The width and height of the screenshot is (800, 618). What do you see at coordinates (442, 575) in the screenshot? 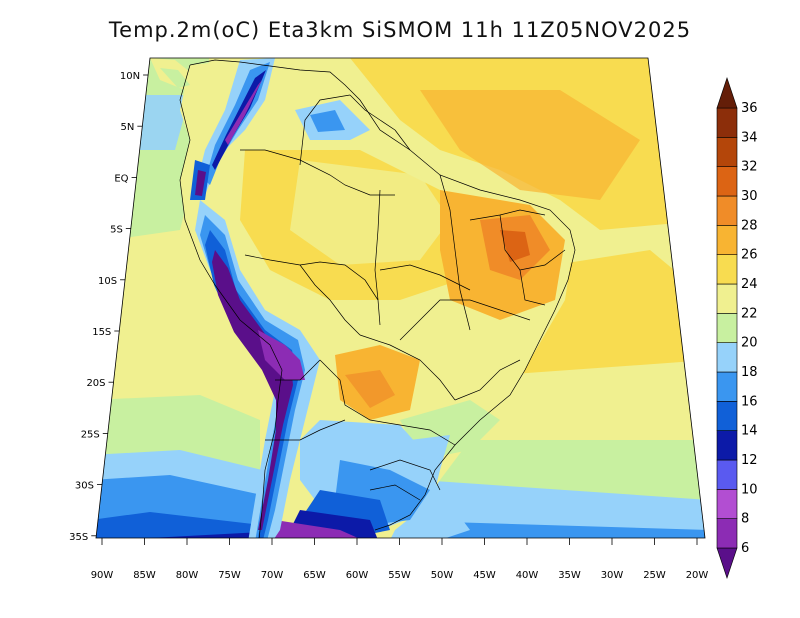
I see `lon-label: 50W` at bounding box center [442, 575].